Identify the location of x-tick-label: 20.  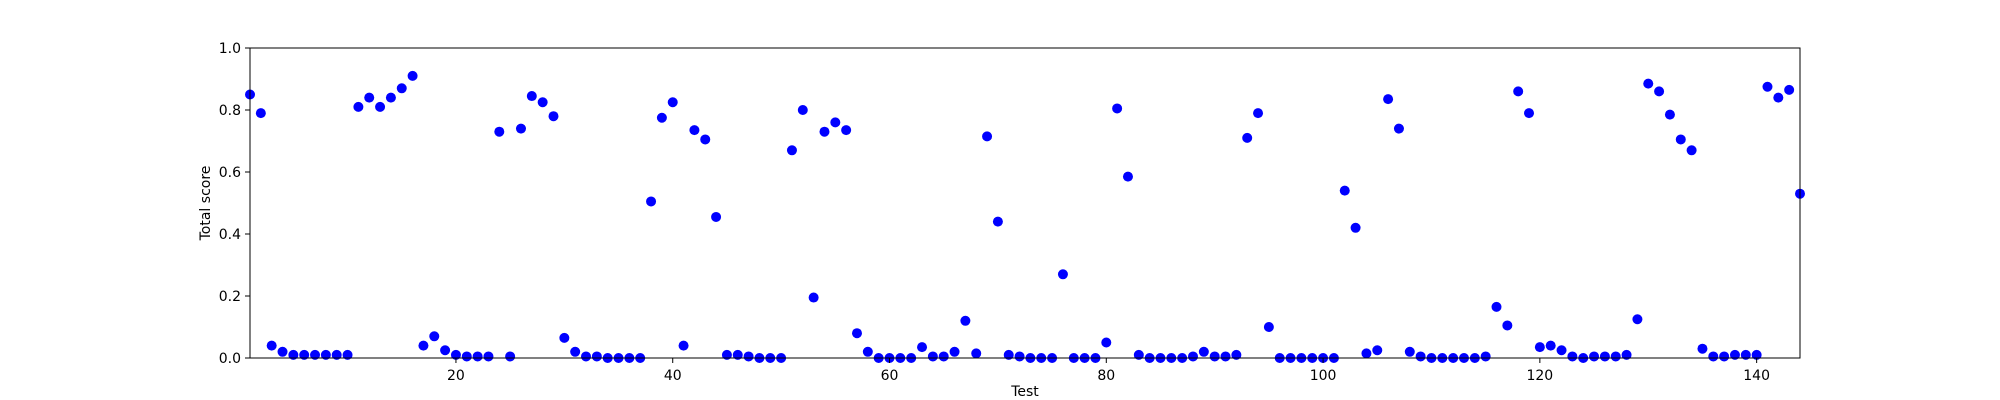
(456, 376).